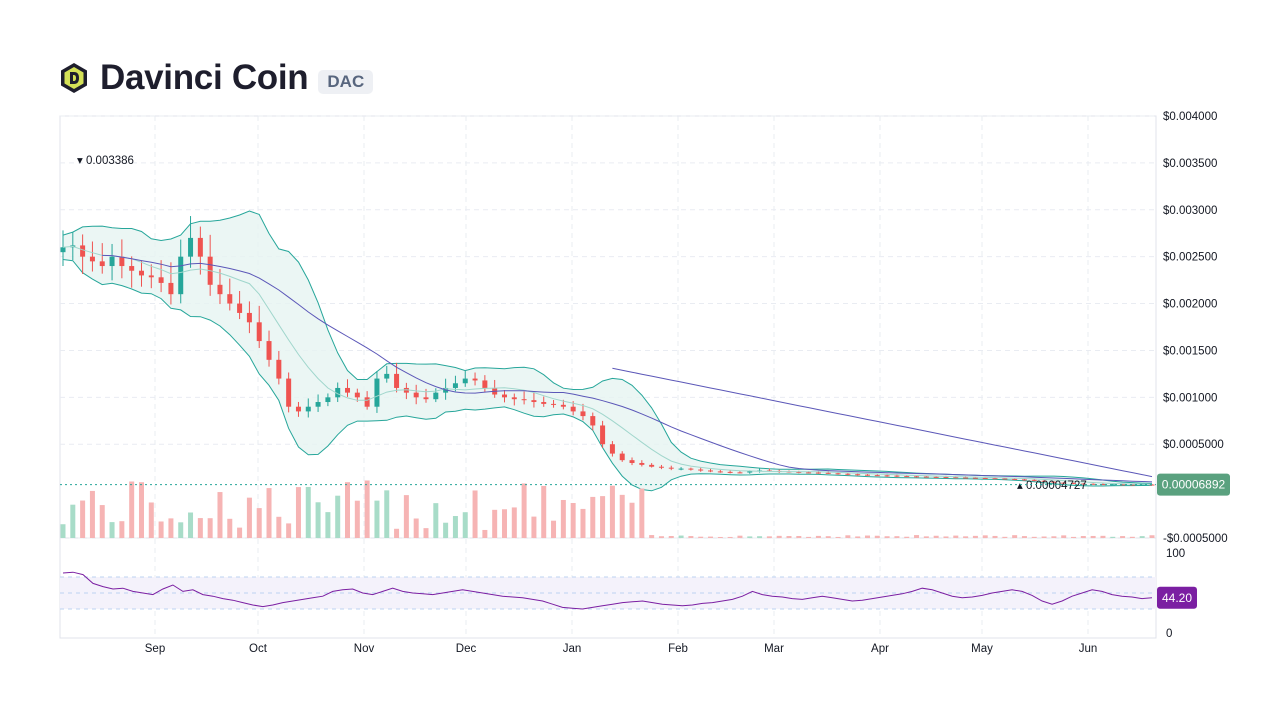  Describe the element at coordinates (258, 649) in the screenshot. I see `time-tick-label: Oct` at that location.